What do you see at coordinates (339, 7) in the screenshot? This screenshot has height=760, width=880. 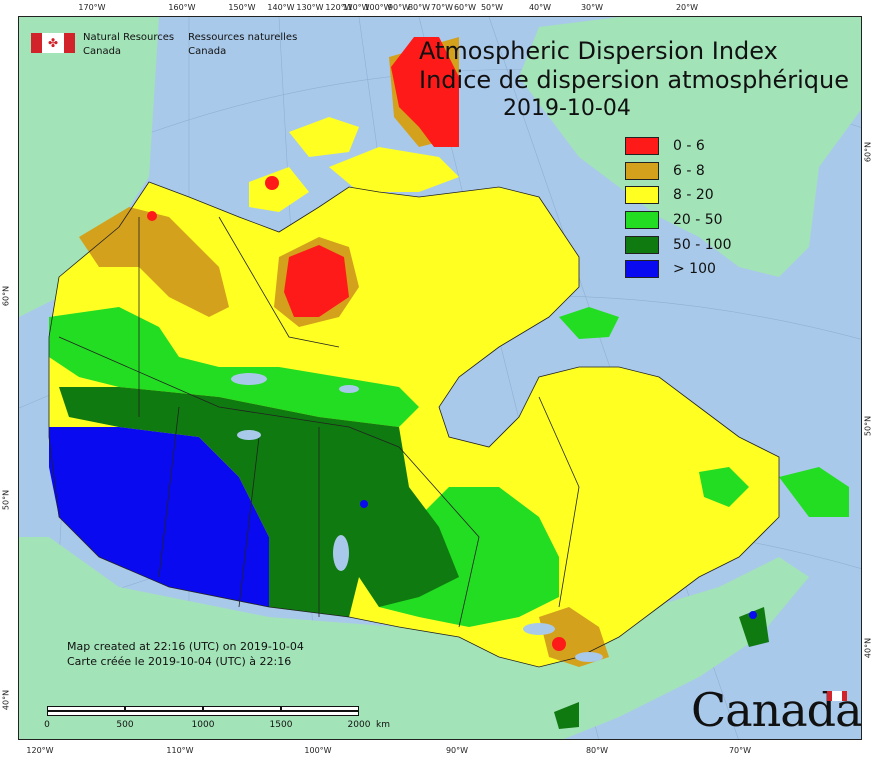 I see `top-tick-120w: 120°W` at bounding box center [339, 7].